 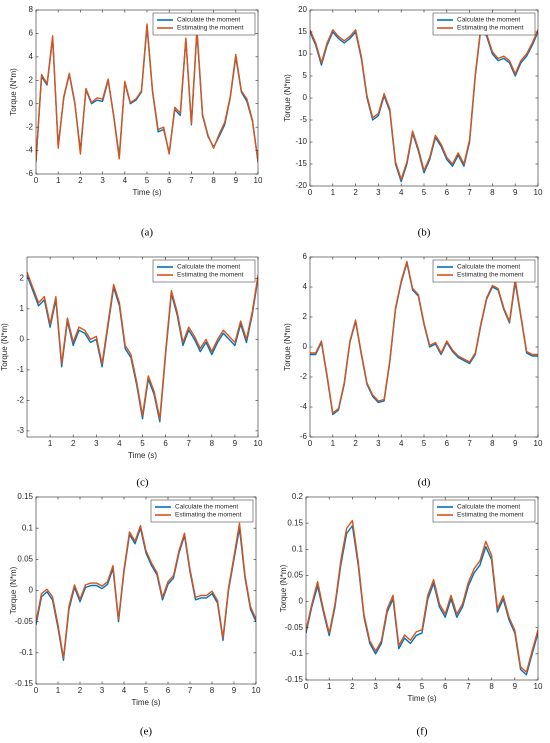 I want to click on y-tick-label: 10, so click(x=302, y=53).